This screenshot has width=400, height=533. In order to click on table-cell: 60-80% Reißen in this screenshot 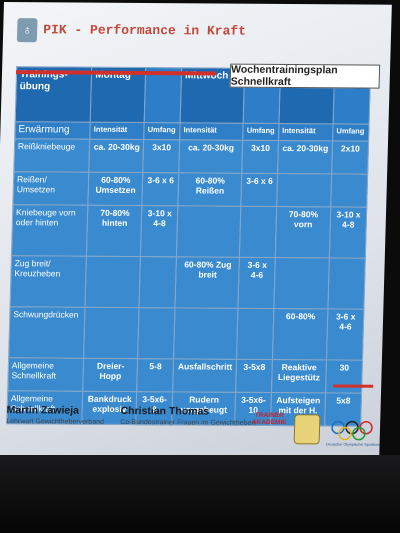, I will do `click(210, 189)`.